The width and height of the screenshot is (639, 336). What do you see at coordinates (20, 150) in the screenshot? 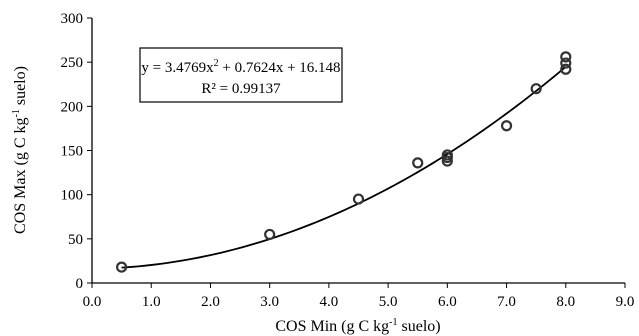
I see `y-axis-title: COS Max (g C kg-1 suelo)` at bounding box center [20, 150].